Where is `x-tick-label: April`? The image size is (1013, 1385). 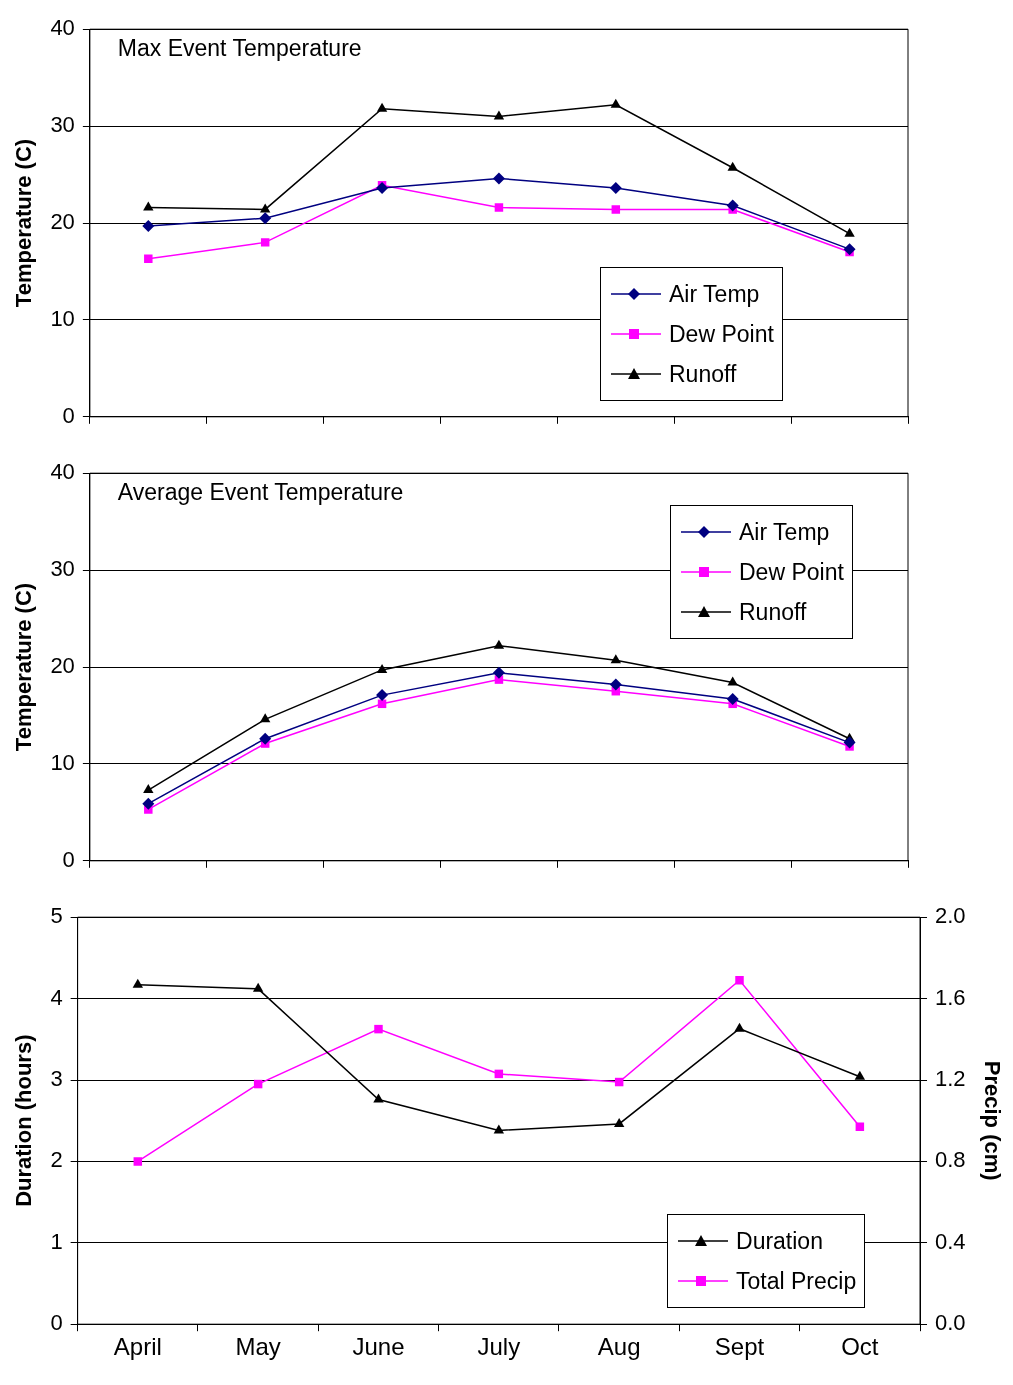 x-tick-label: April is located at coordinates (137, 1347).